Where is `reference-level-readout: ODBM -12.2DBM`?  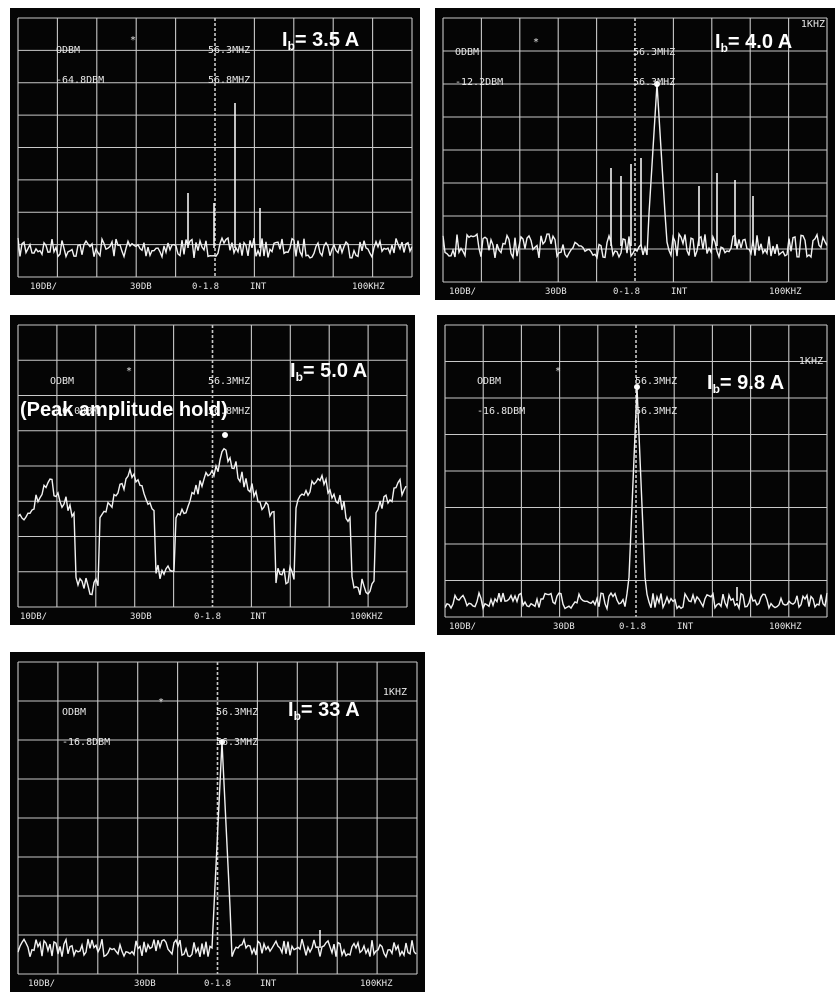 reference-level-readout: ODBM -12.2DBM is located at coordinates (479, 68).